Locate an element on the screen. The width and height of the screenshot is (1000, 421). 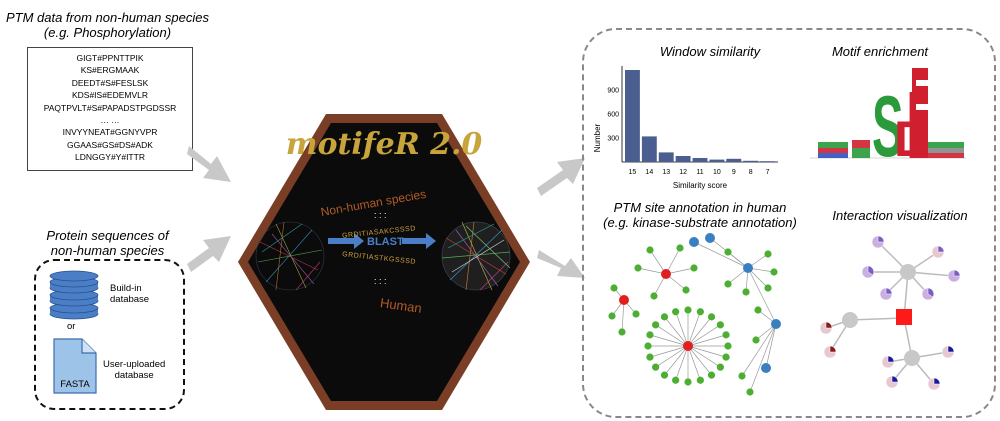
sequence-line: PAQTPVLT#S#PAPADSTPGDSSR is located at coordinates (110, 107).